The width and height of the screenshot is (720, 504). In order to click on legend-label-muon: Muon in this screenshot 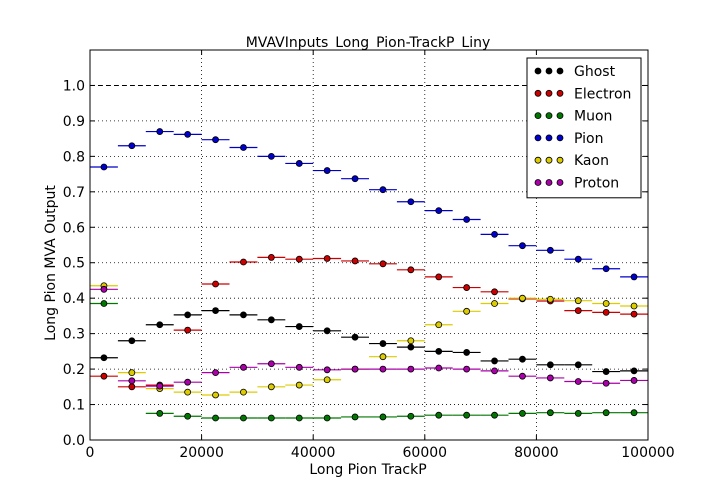, I will do `click(593, 117)`.